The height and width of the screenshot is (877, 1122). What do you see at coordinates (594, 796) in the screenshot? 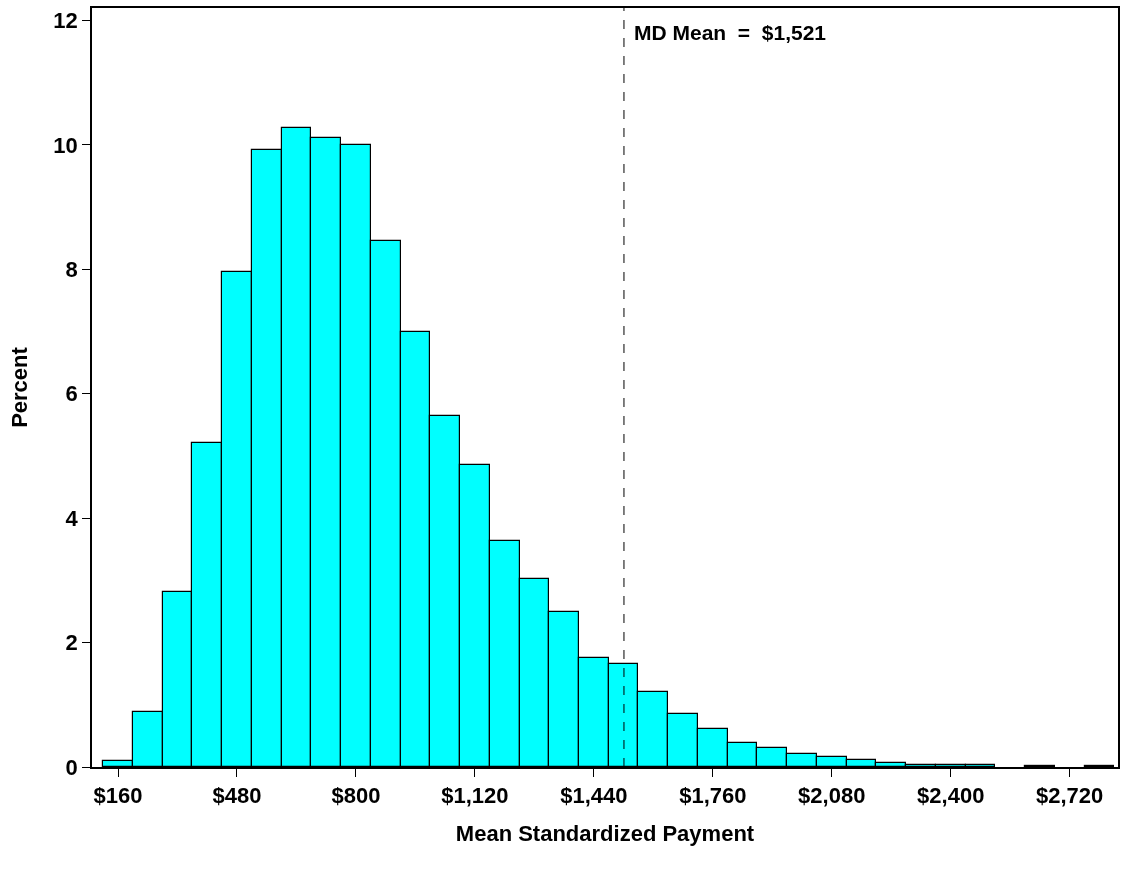
I see `x-tick-label: $1,440` at bounding box center [594, 796].